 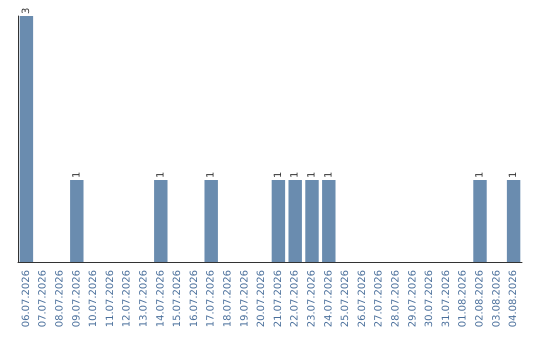 I want to click on x-tick-label: 17.07.2026, so click(x=211, y=299).